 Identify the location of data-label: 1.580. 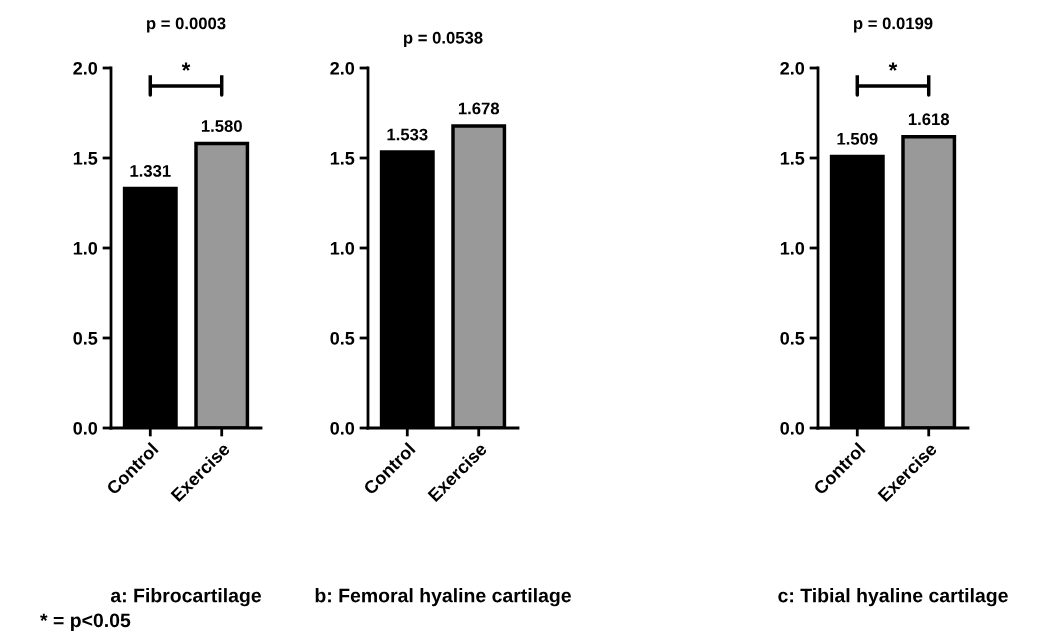
(221, 126).